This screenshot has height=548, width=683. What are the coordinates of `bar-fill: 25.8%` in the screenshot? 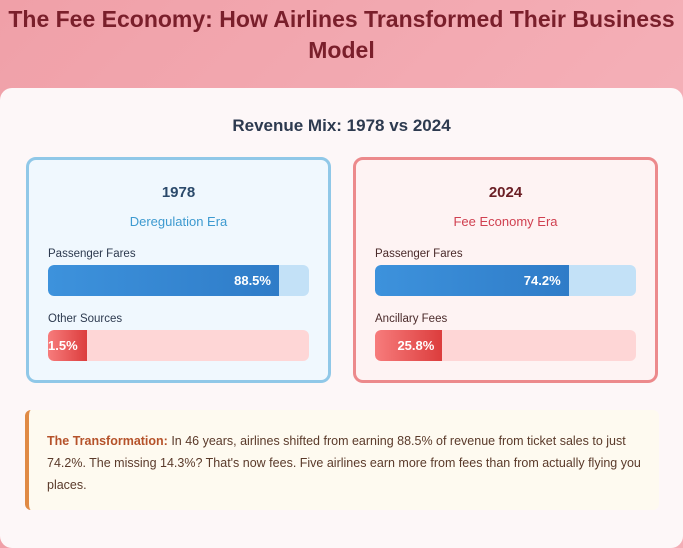 It's located at (409, 345).